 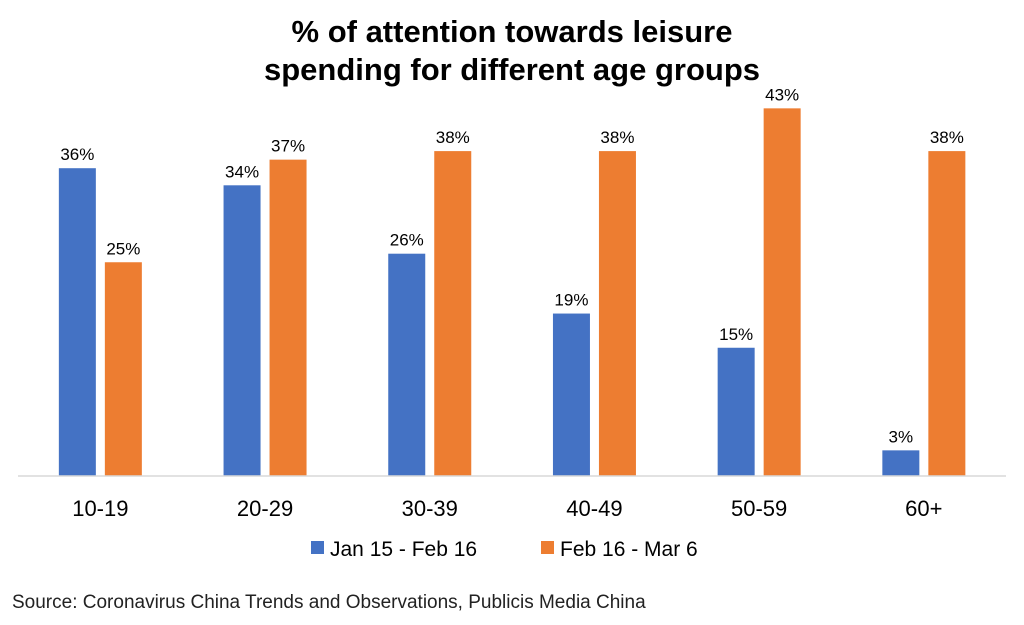 I want to click on data-label: 19%, so click(x=571, y=300).